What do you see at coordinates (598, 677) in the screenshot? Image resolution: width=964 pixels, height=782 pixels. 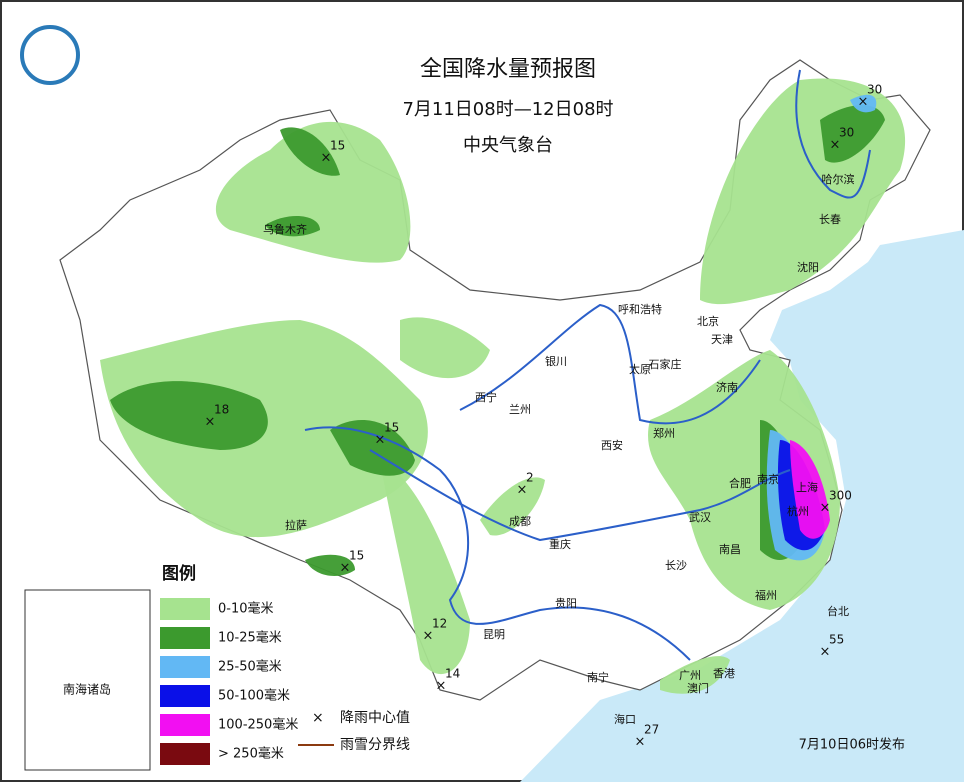 I see `city-label: 南宁` at bounding box center [598, 677].